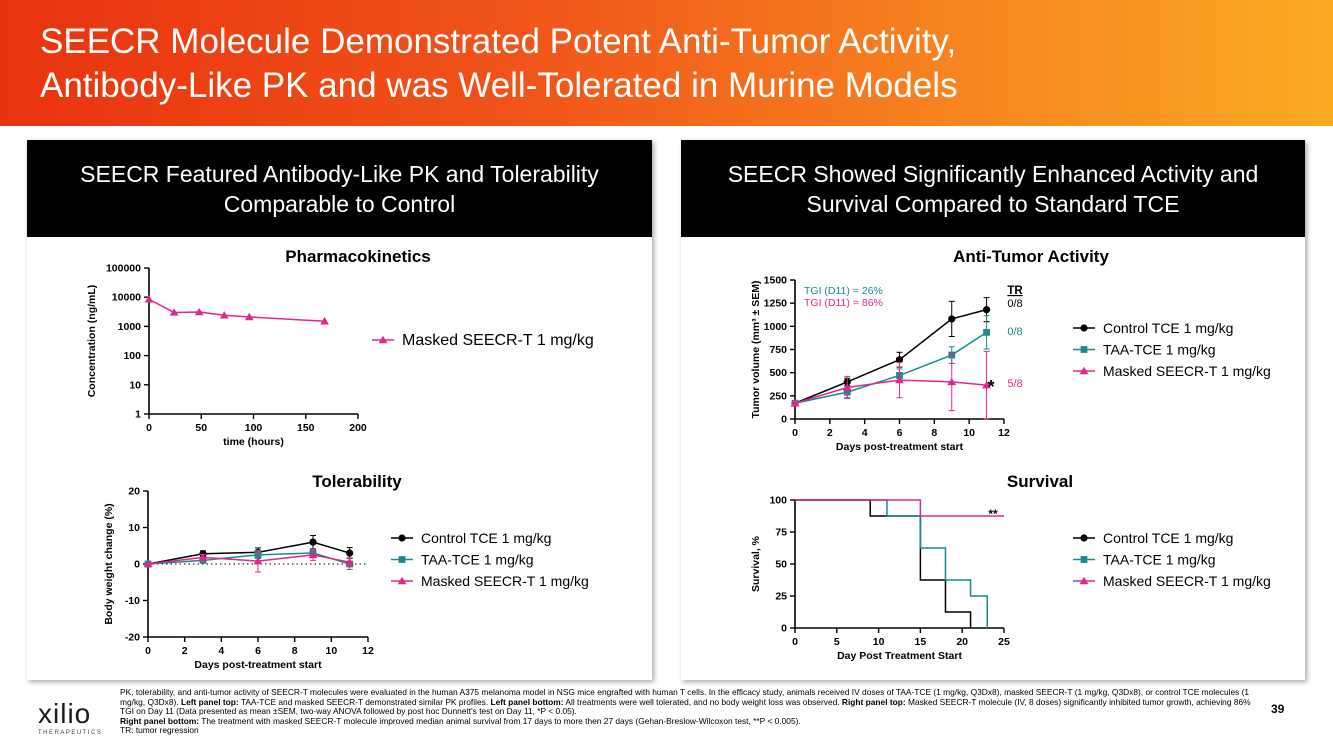  Describe the element at coordinates (837, 642) in the screenshot. I see `survival-x-tick-label: 5` at that location.